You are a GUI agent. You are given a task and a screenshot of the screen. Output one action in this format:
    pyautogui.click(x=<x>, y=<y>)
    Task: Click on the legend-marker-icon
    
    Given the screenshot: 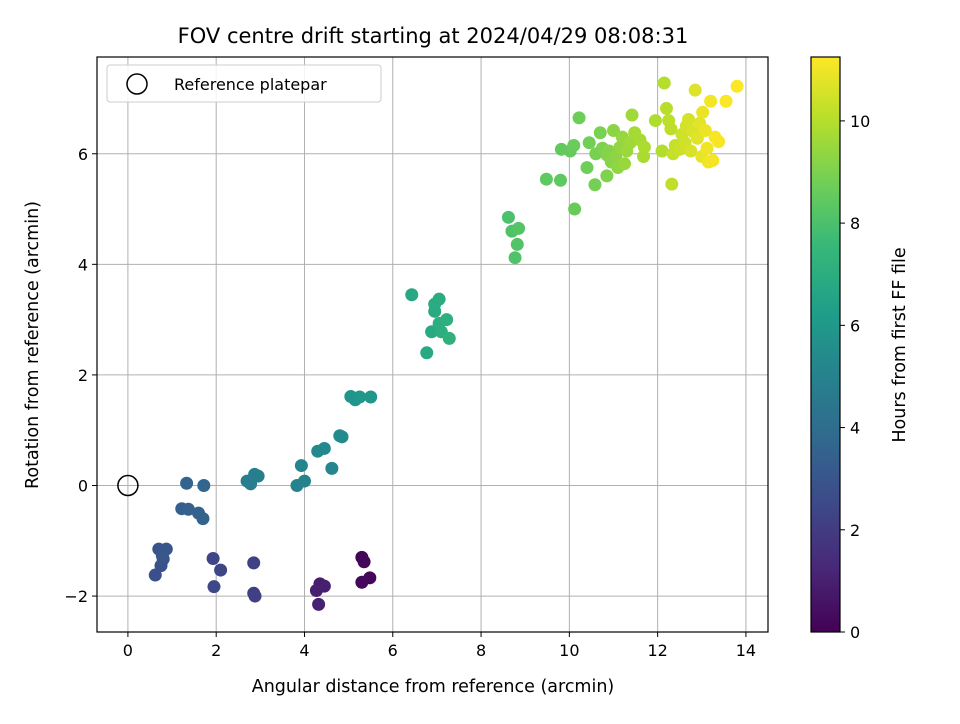 What is the action you would take?
    pyautogui.click(x=137, y=84)
    